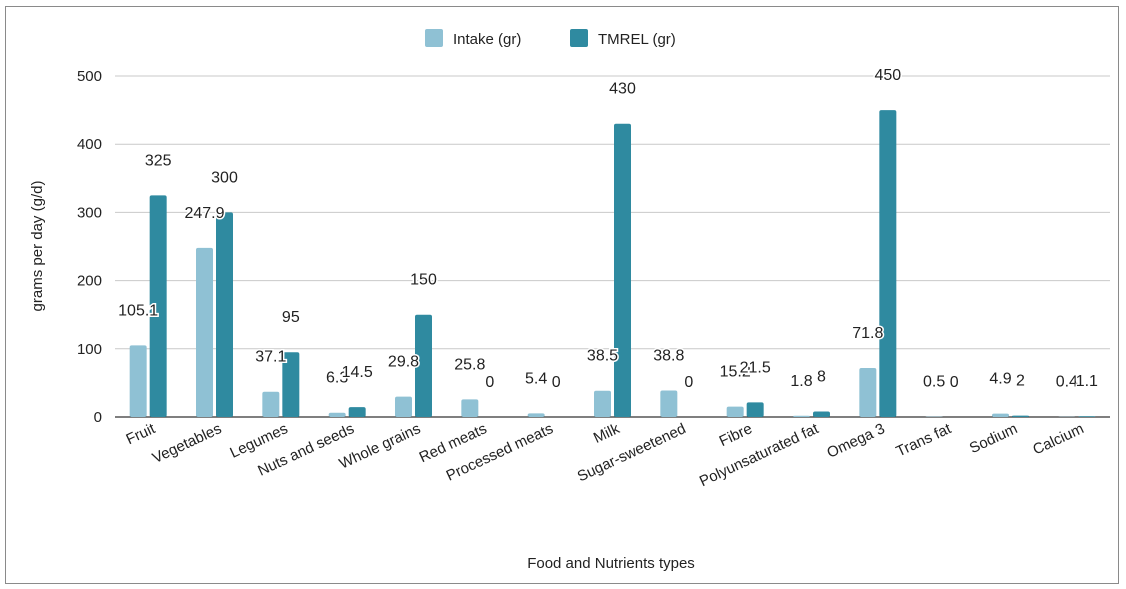  What do you see at coordinates (487, 39) in the screenshot?
I see `legend-label-intake: Intake (gr)` at bounding box center [487, 39].